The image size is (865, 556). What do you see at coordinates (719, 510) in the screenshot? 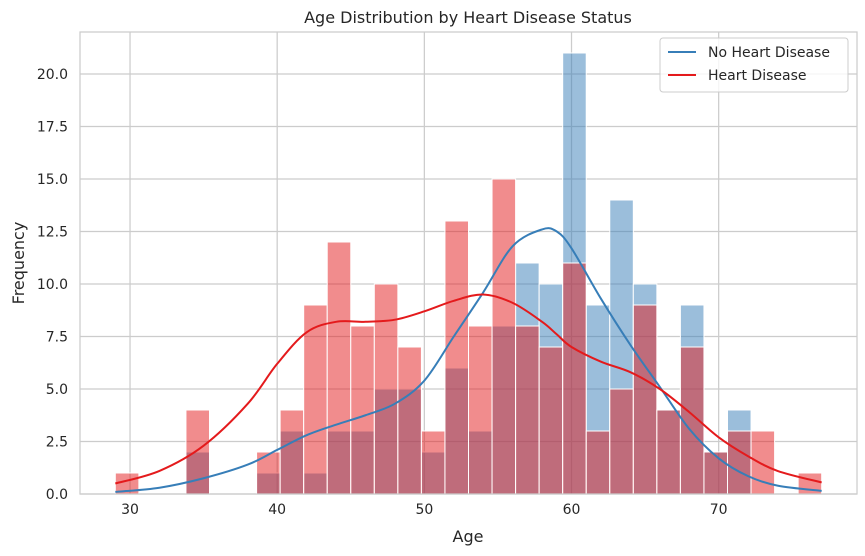
I see `x-tick-label-4: 70` at bounding box center [719, 510].